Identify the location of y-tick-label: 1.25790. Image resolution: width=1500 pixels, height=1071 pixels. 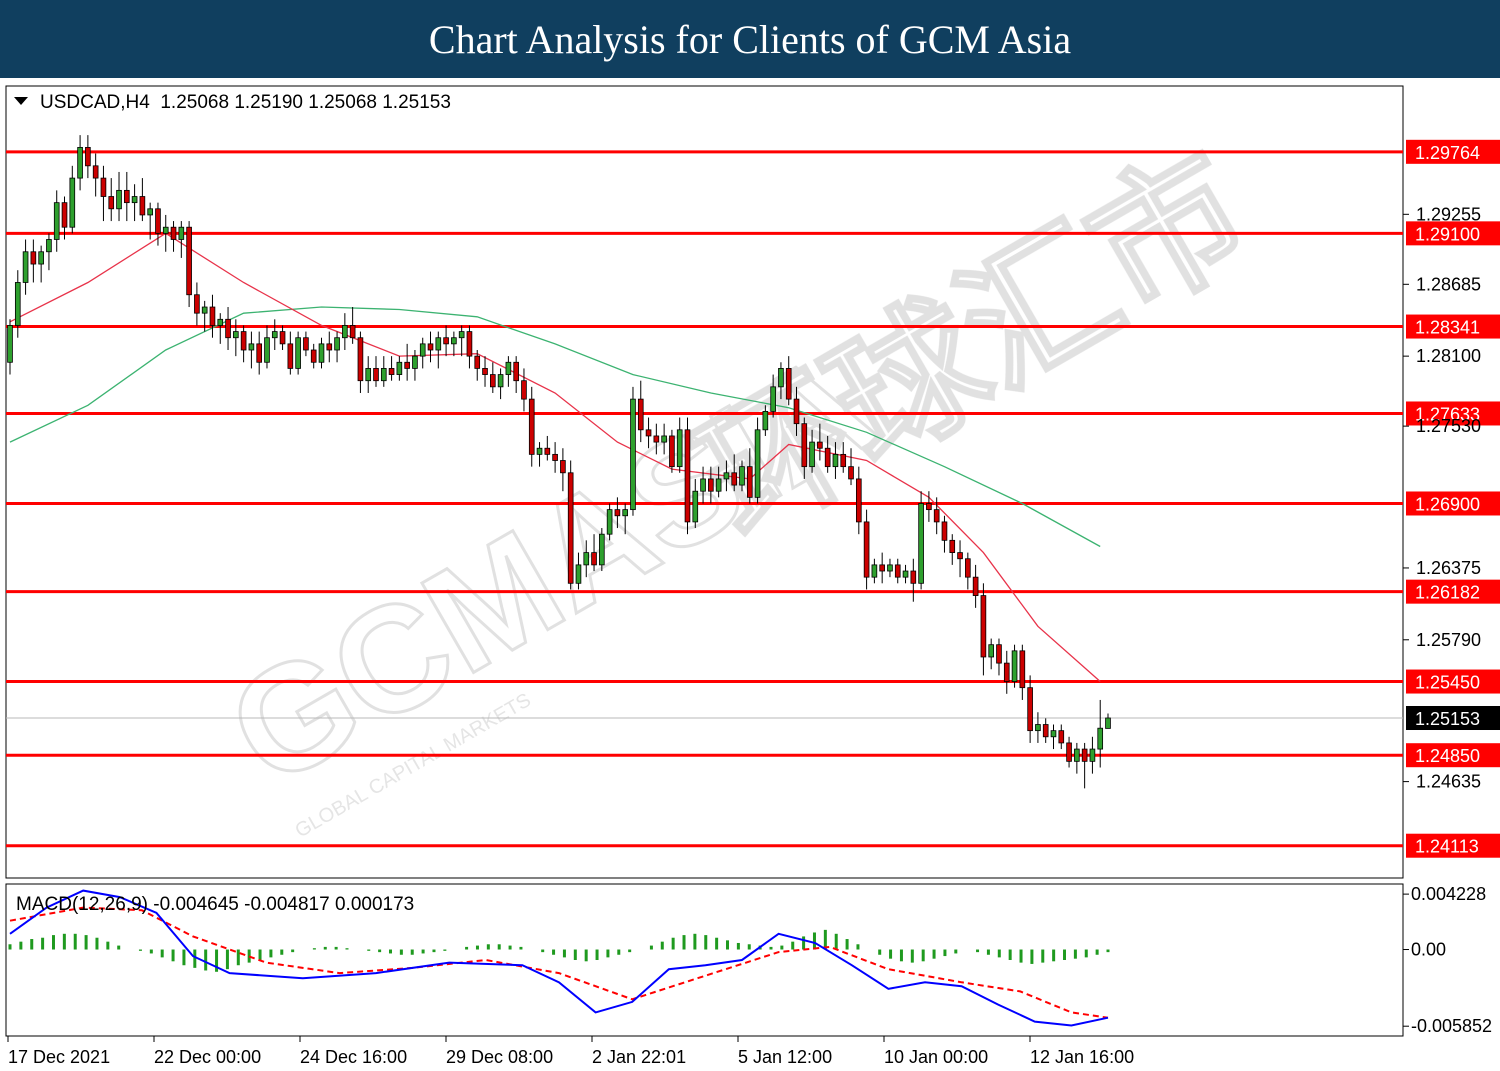
(1448, 640).